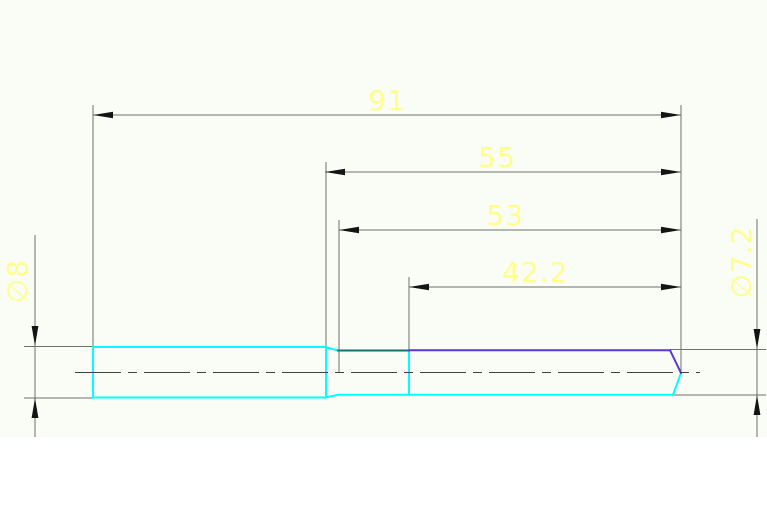 This screenshot has height=523, width=767. I want to click on arrow-55-left, so click(335, 172).